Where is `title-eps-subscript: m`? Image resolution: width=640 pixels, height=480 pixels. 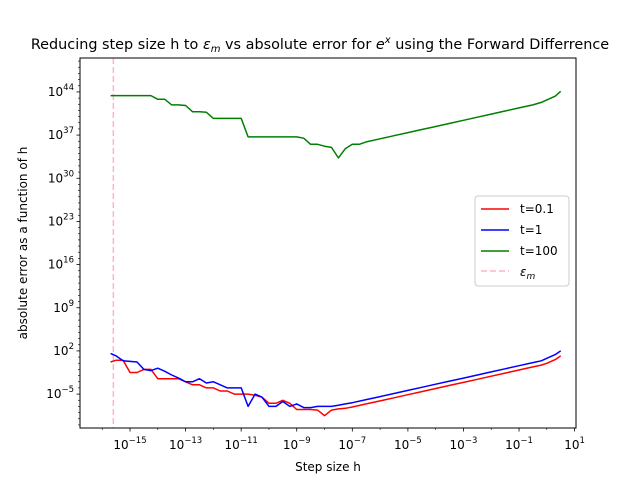 title-eps-subscript: m is located at coordinates (216, 49).